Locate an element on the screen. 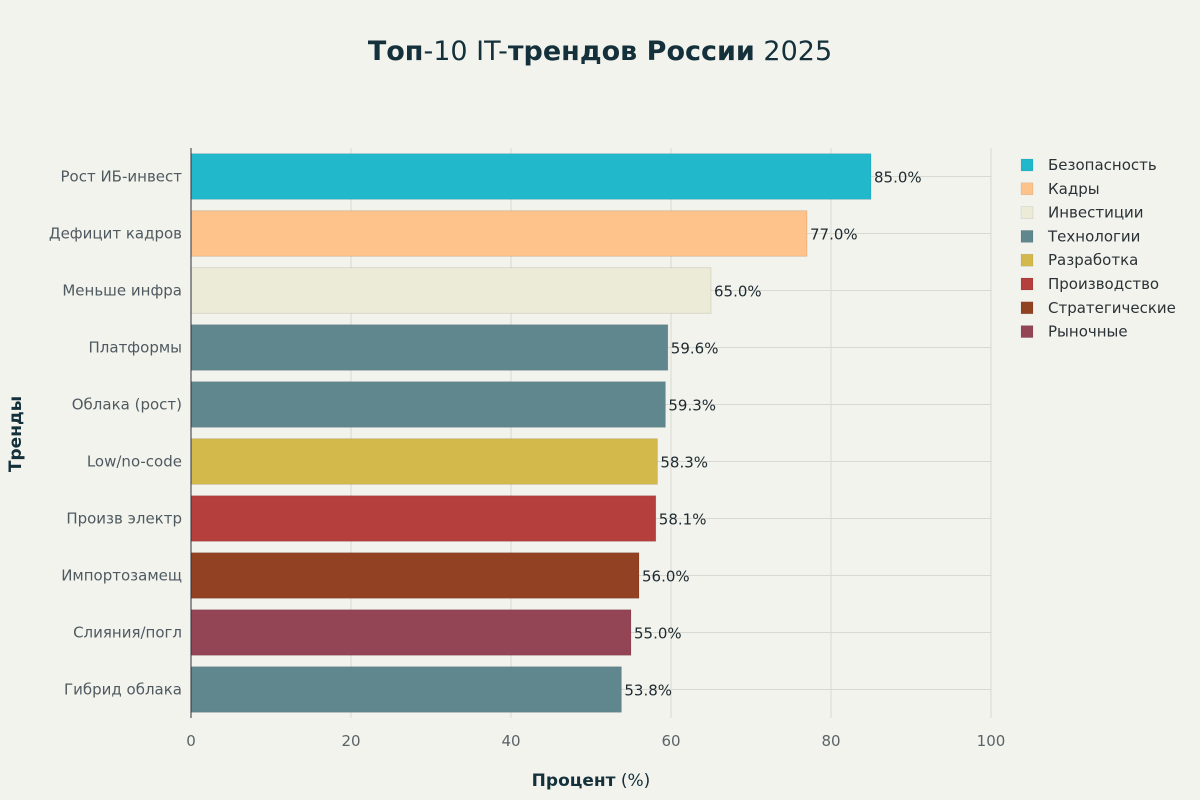 This screenshot has width=1200, height=800. category-label: Рост ИБ-инвест is located at coordinates (121, 177).